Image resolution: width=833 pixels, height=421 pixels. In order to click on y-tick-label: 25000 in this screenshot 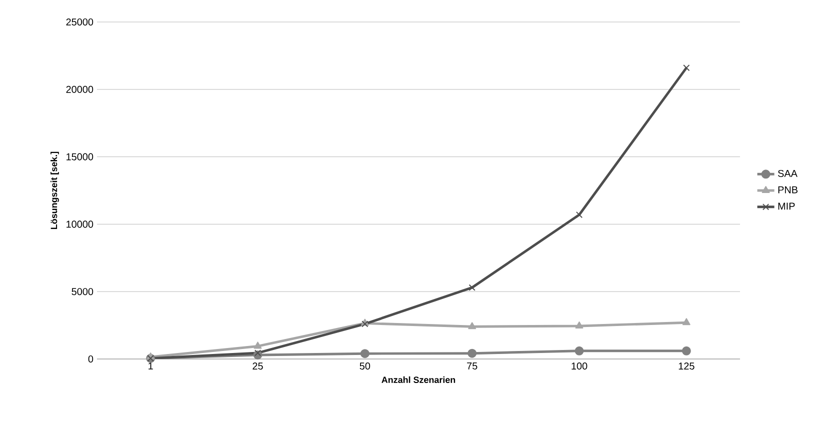, I will do `click(80, 22)`.